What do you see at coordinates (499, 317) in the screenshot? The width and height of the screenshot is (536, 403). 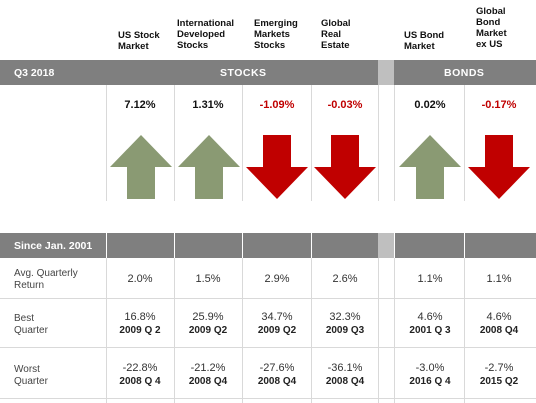 I see `best-global-bond: 4.6%` at bounding box center [499, 317].